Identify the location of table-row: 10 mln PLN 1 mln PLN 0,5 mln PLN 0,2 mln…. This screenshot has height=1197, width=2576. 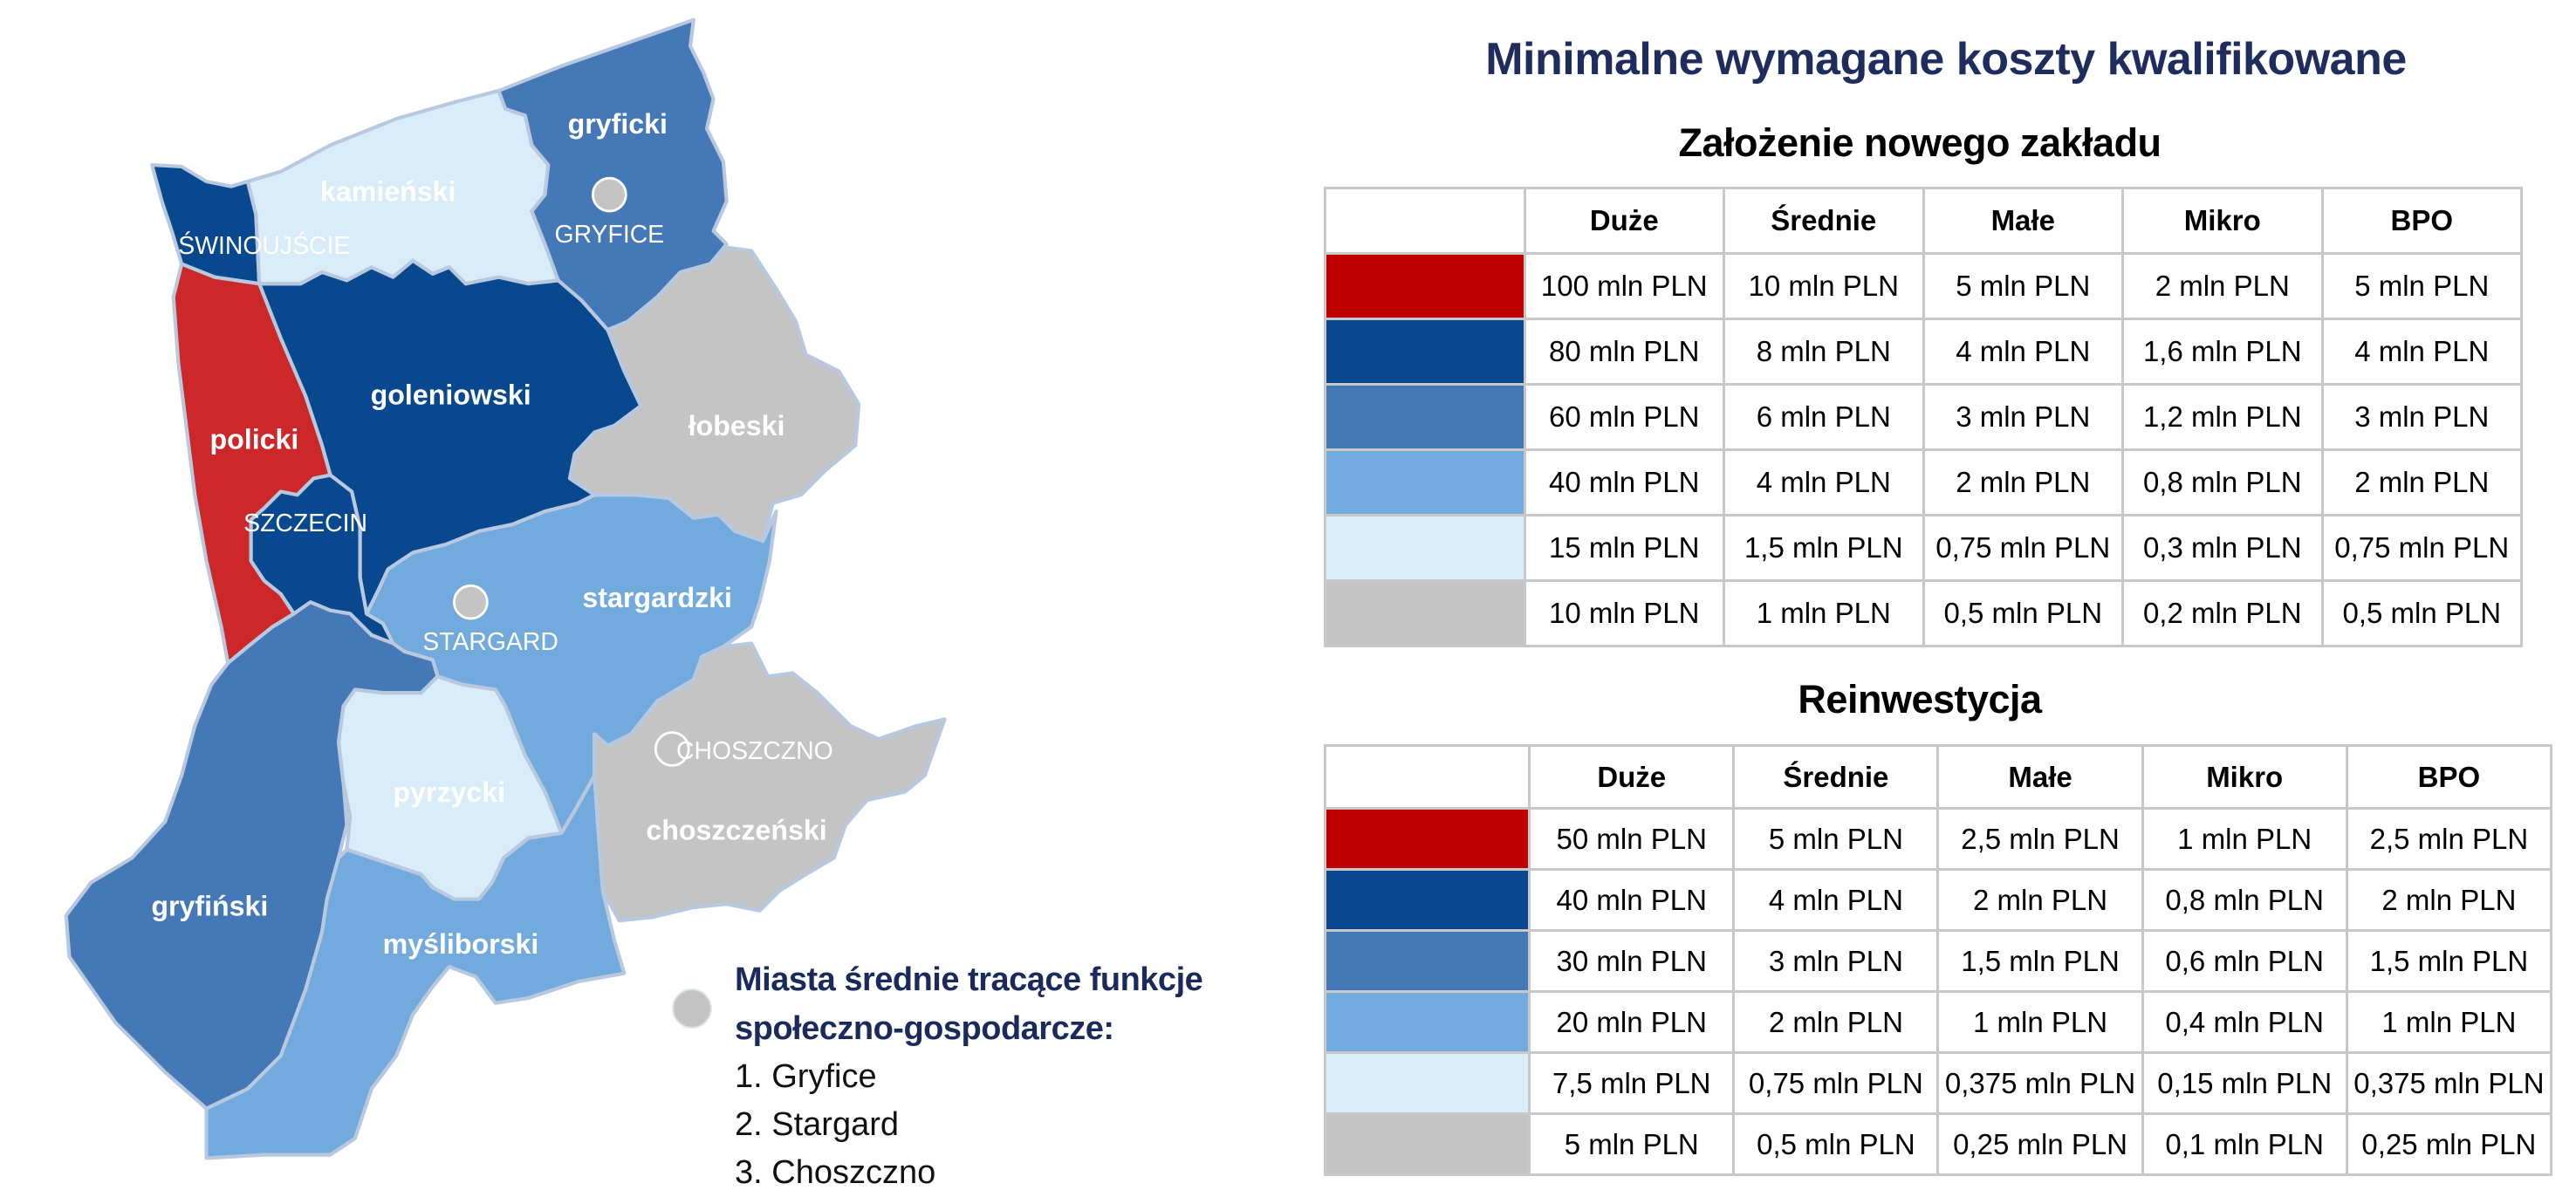
(1924, 613).